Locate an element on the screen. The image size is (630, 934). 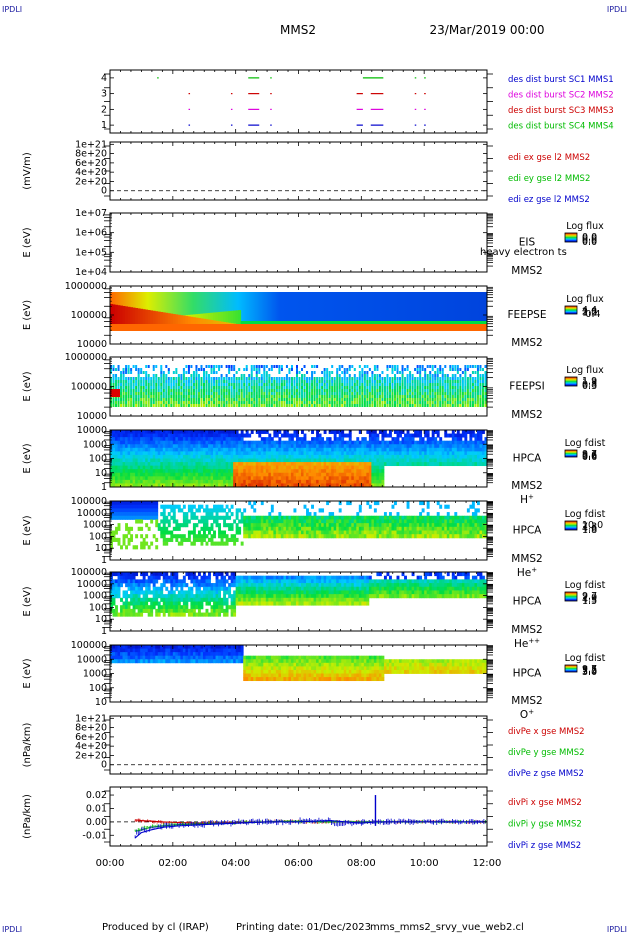
corner-label-tl: IPDLI is located at coordinates (12, 9).